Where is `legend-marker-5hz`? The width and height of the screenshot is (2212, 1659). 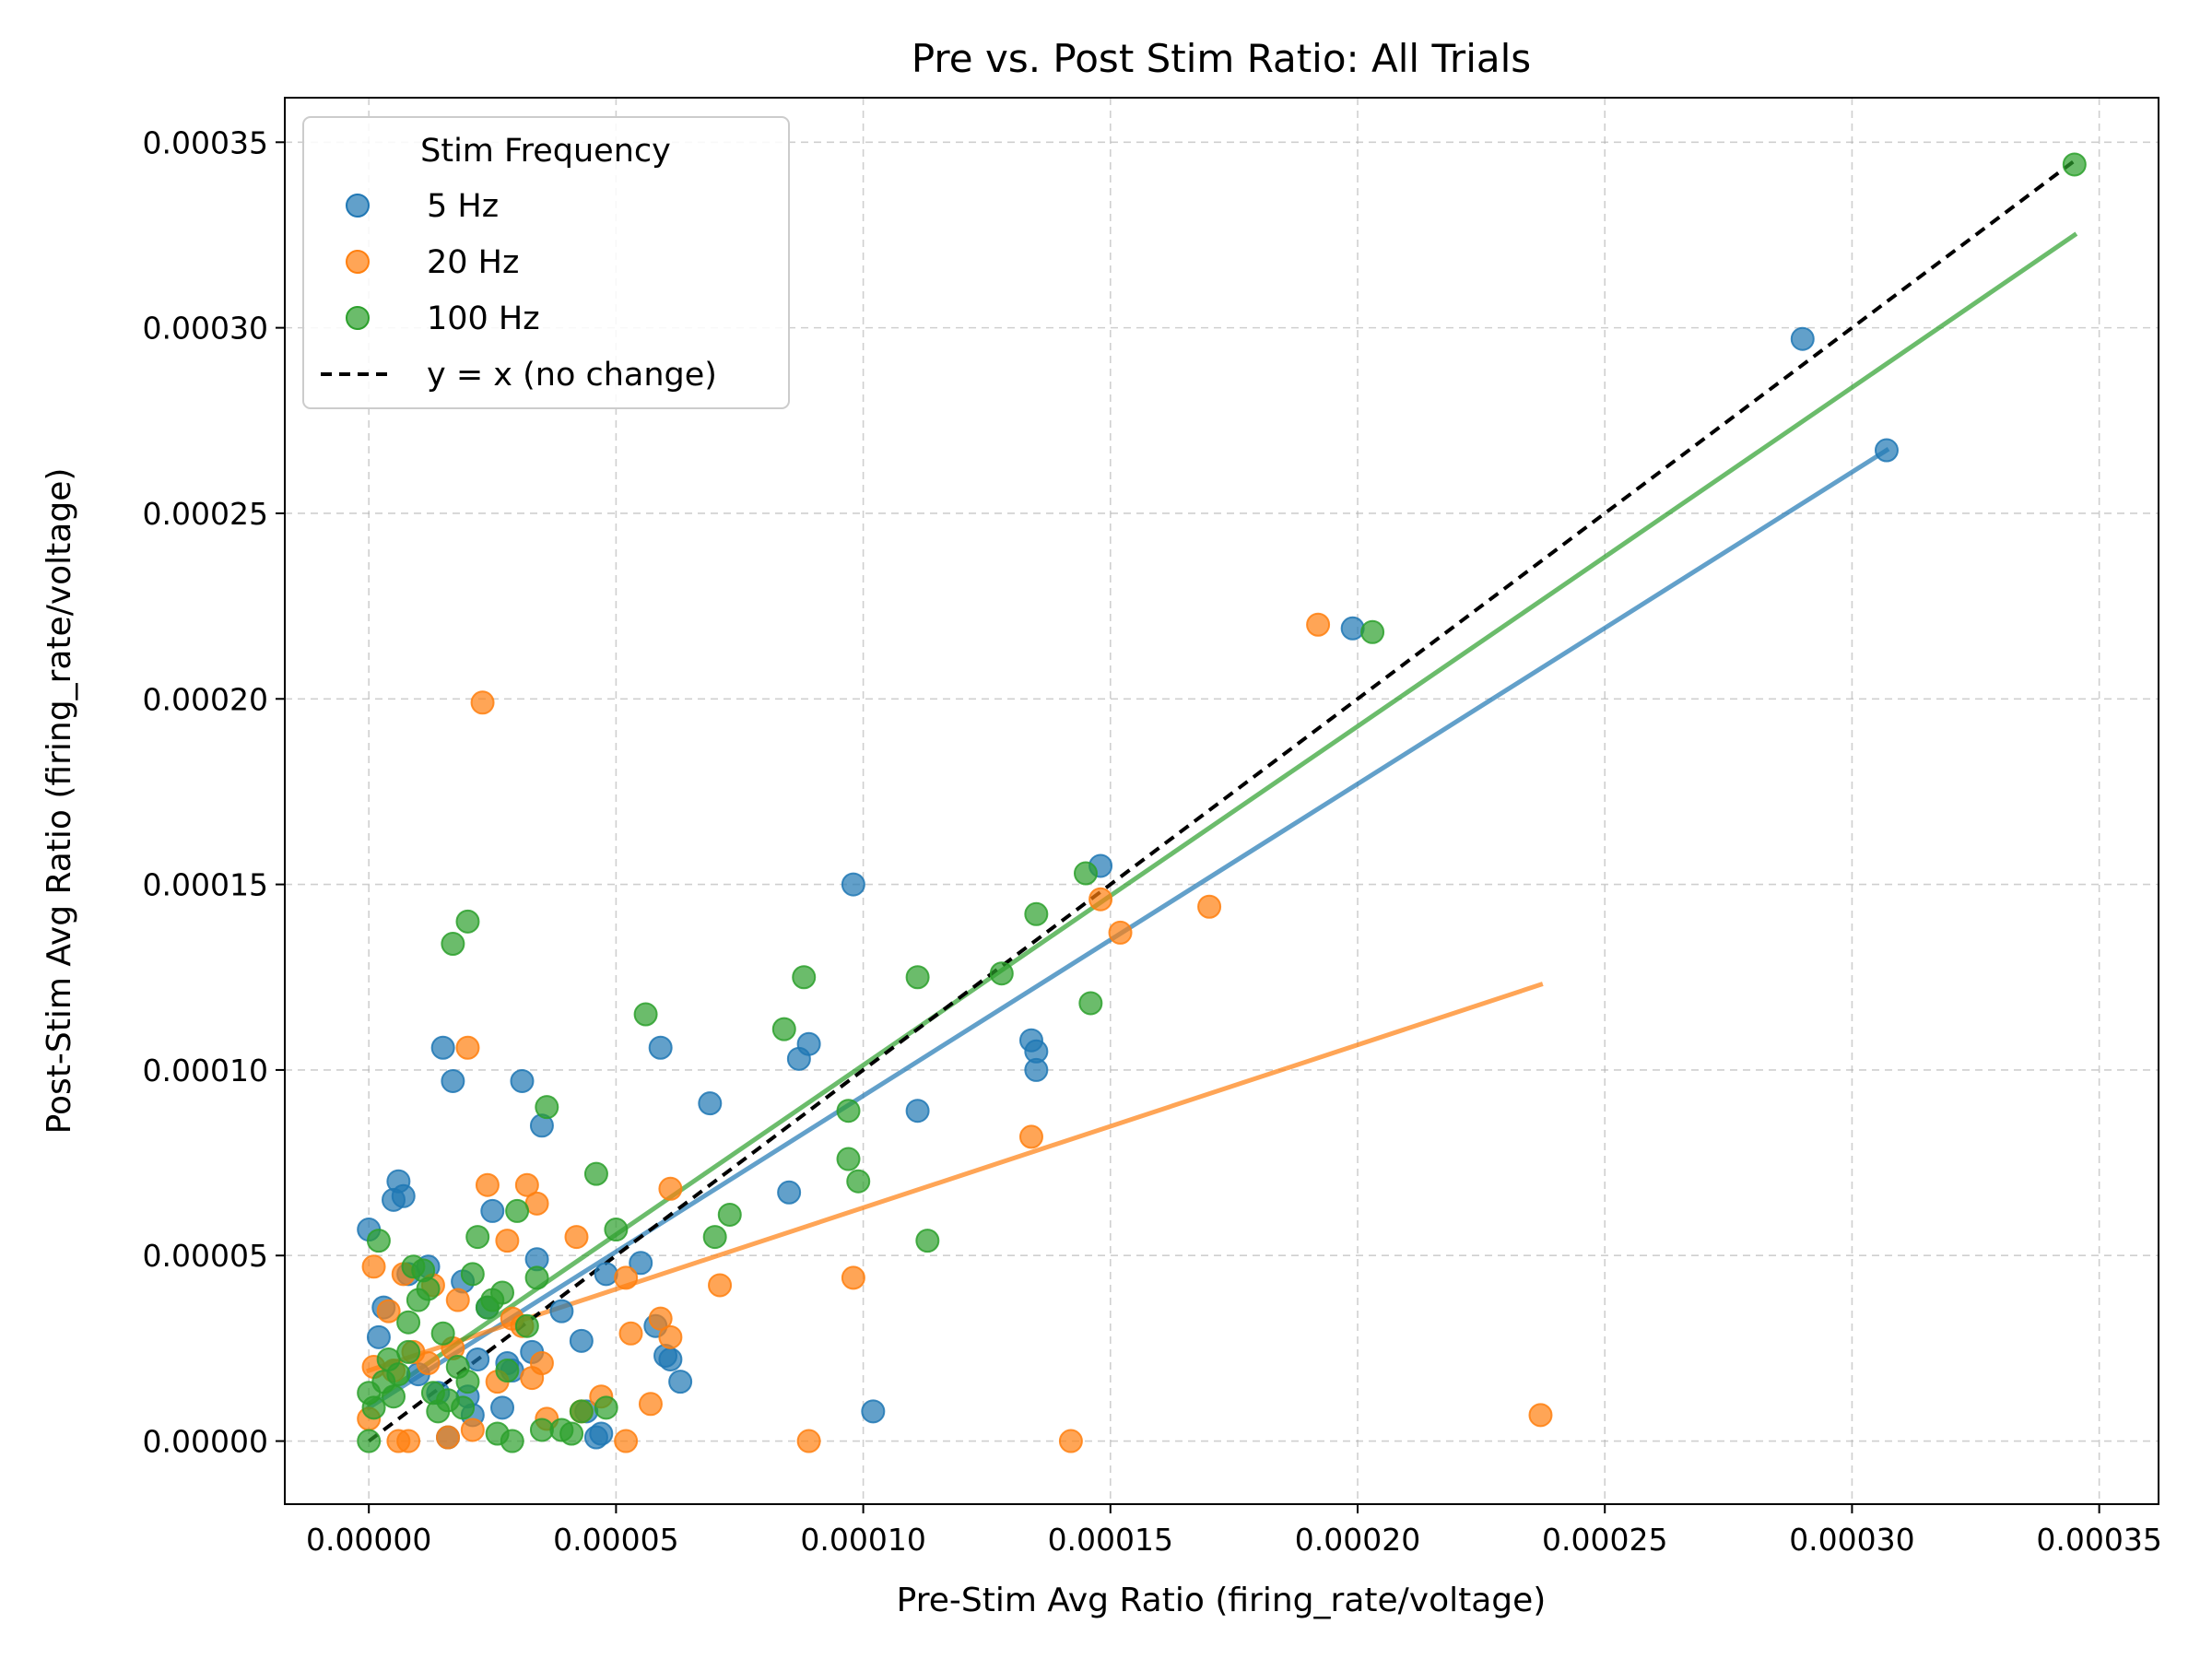
legend-marker-5hz is located at coordinates (358, 206).